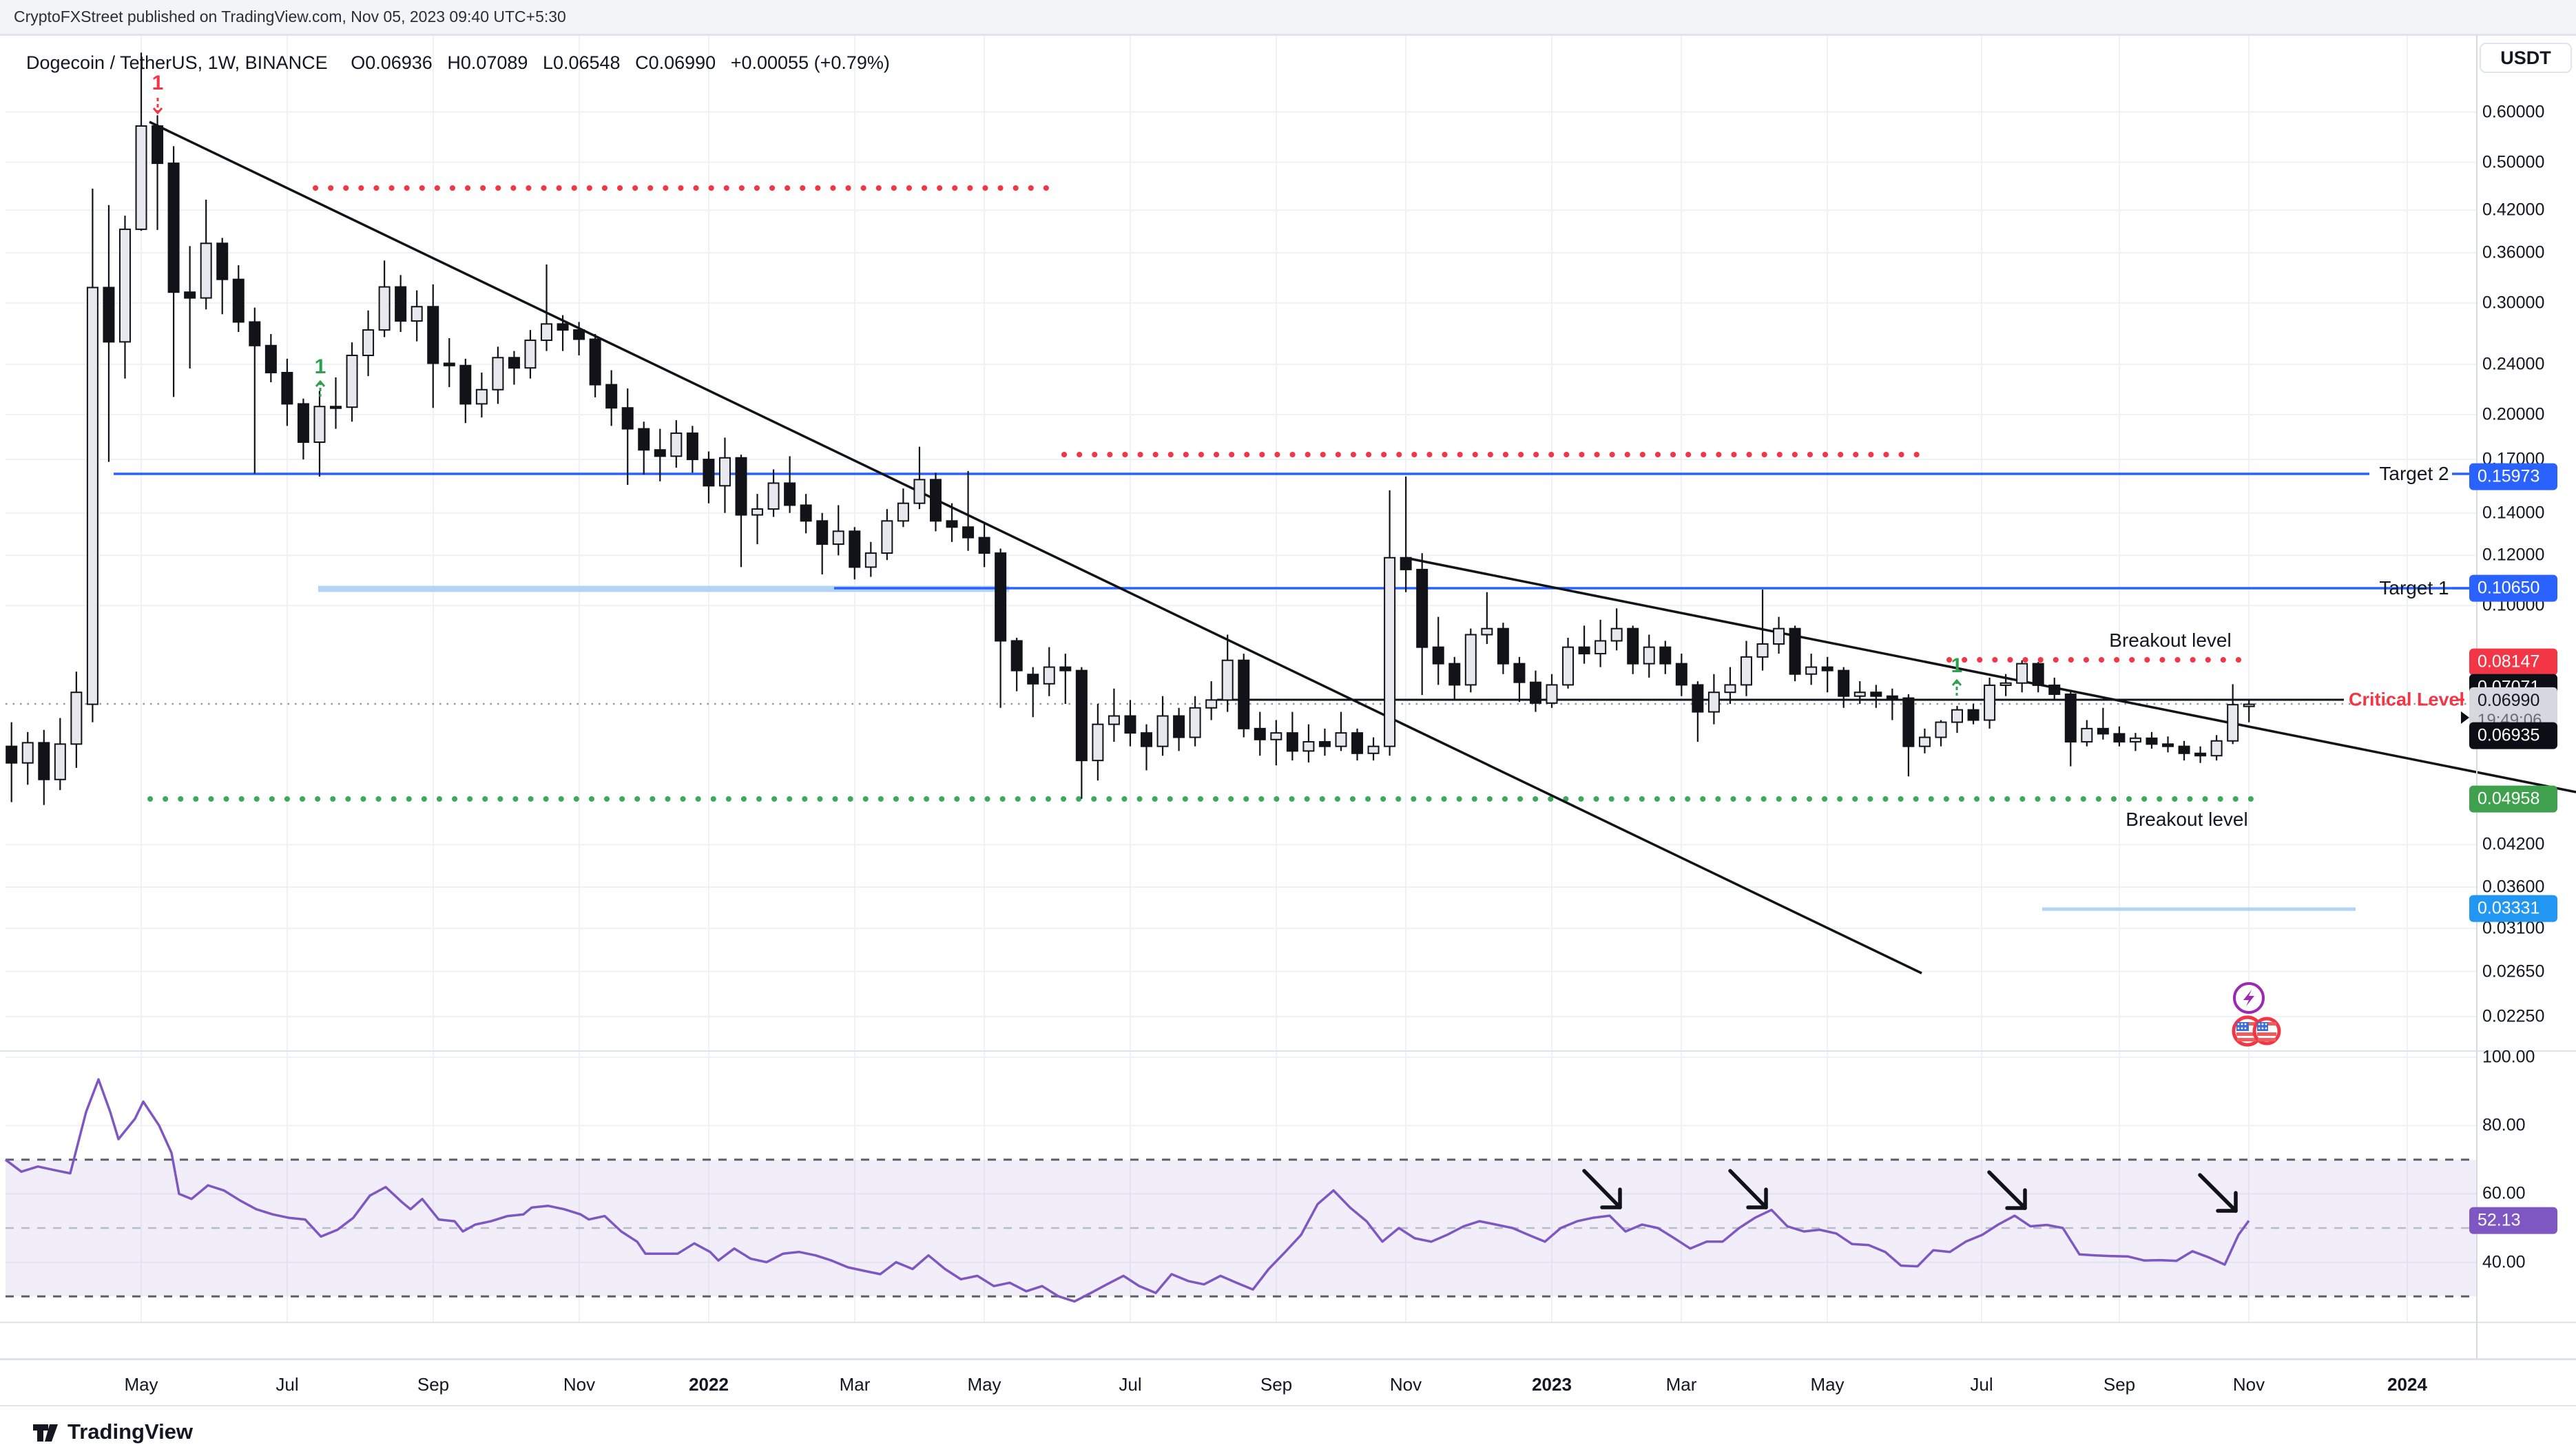 The width and height of the screenshot is (2576, 1456). Describe the element at coordinates (2414, 473) in the screenshot. I see `target2-label: Target 2` at that location.